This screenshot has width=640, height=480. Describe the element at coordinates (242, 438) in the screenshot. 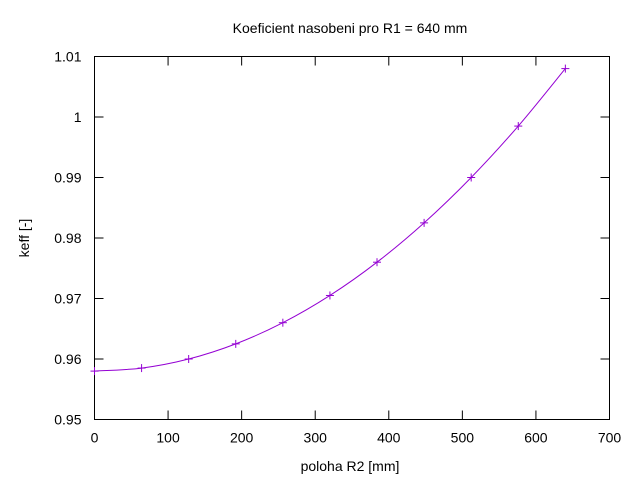

I see `x-tick-label: 200` at that location.